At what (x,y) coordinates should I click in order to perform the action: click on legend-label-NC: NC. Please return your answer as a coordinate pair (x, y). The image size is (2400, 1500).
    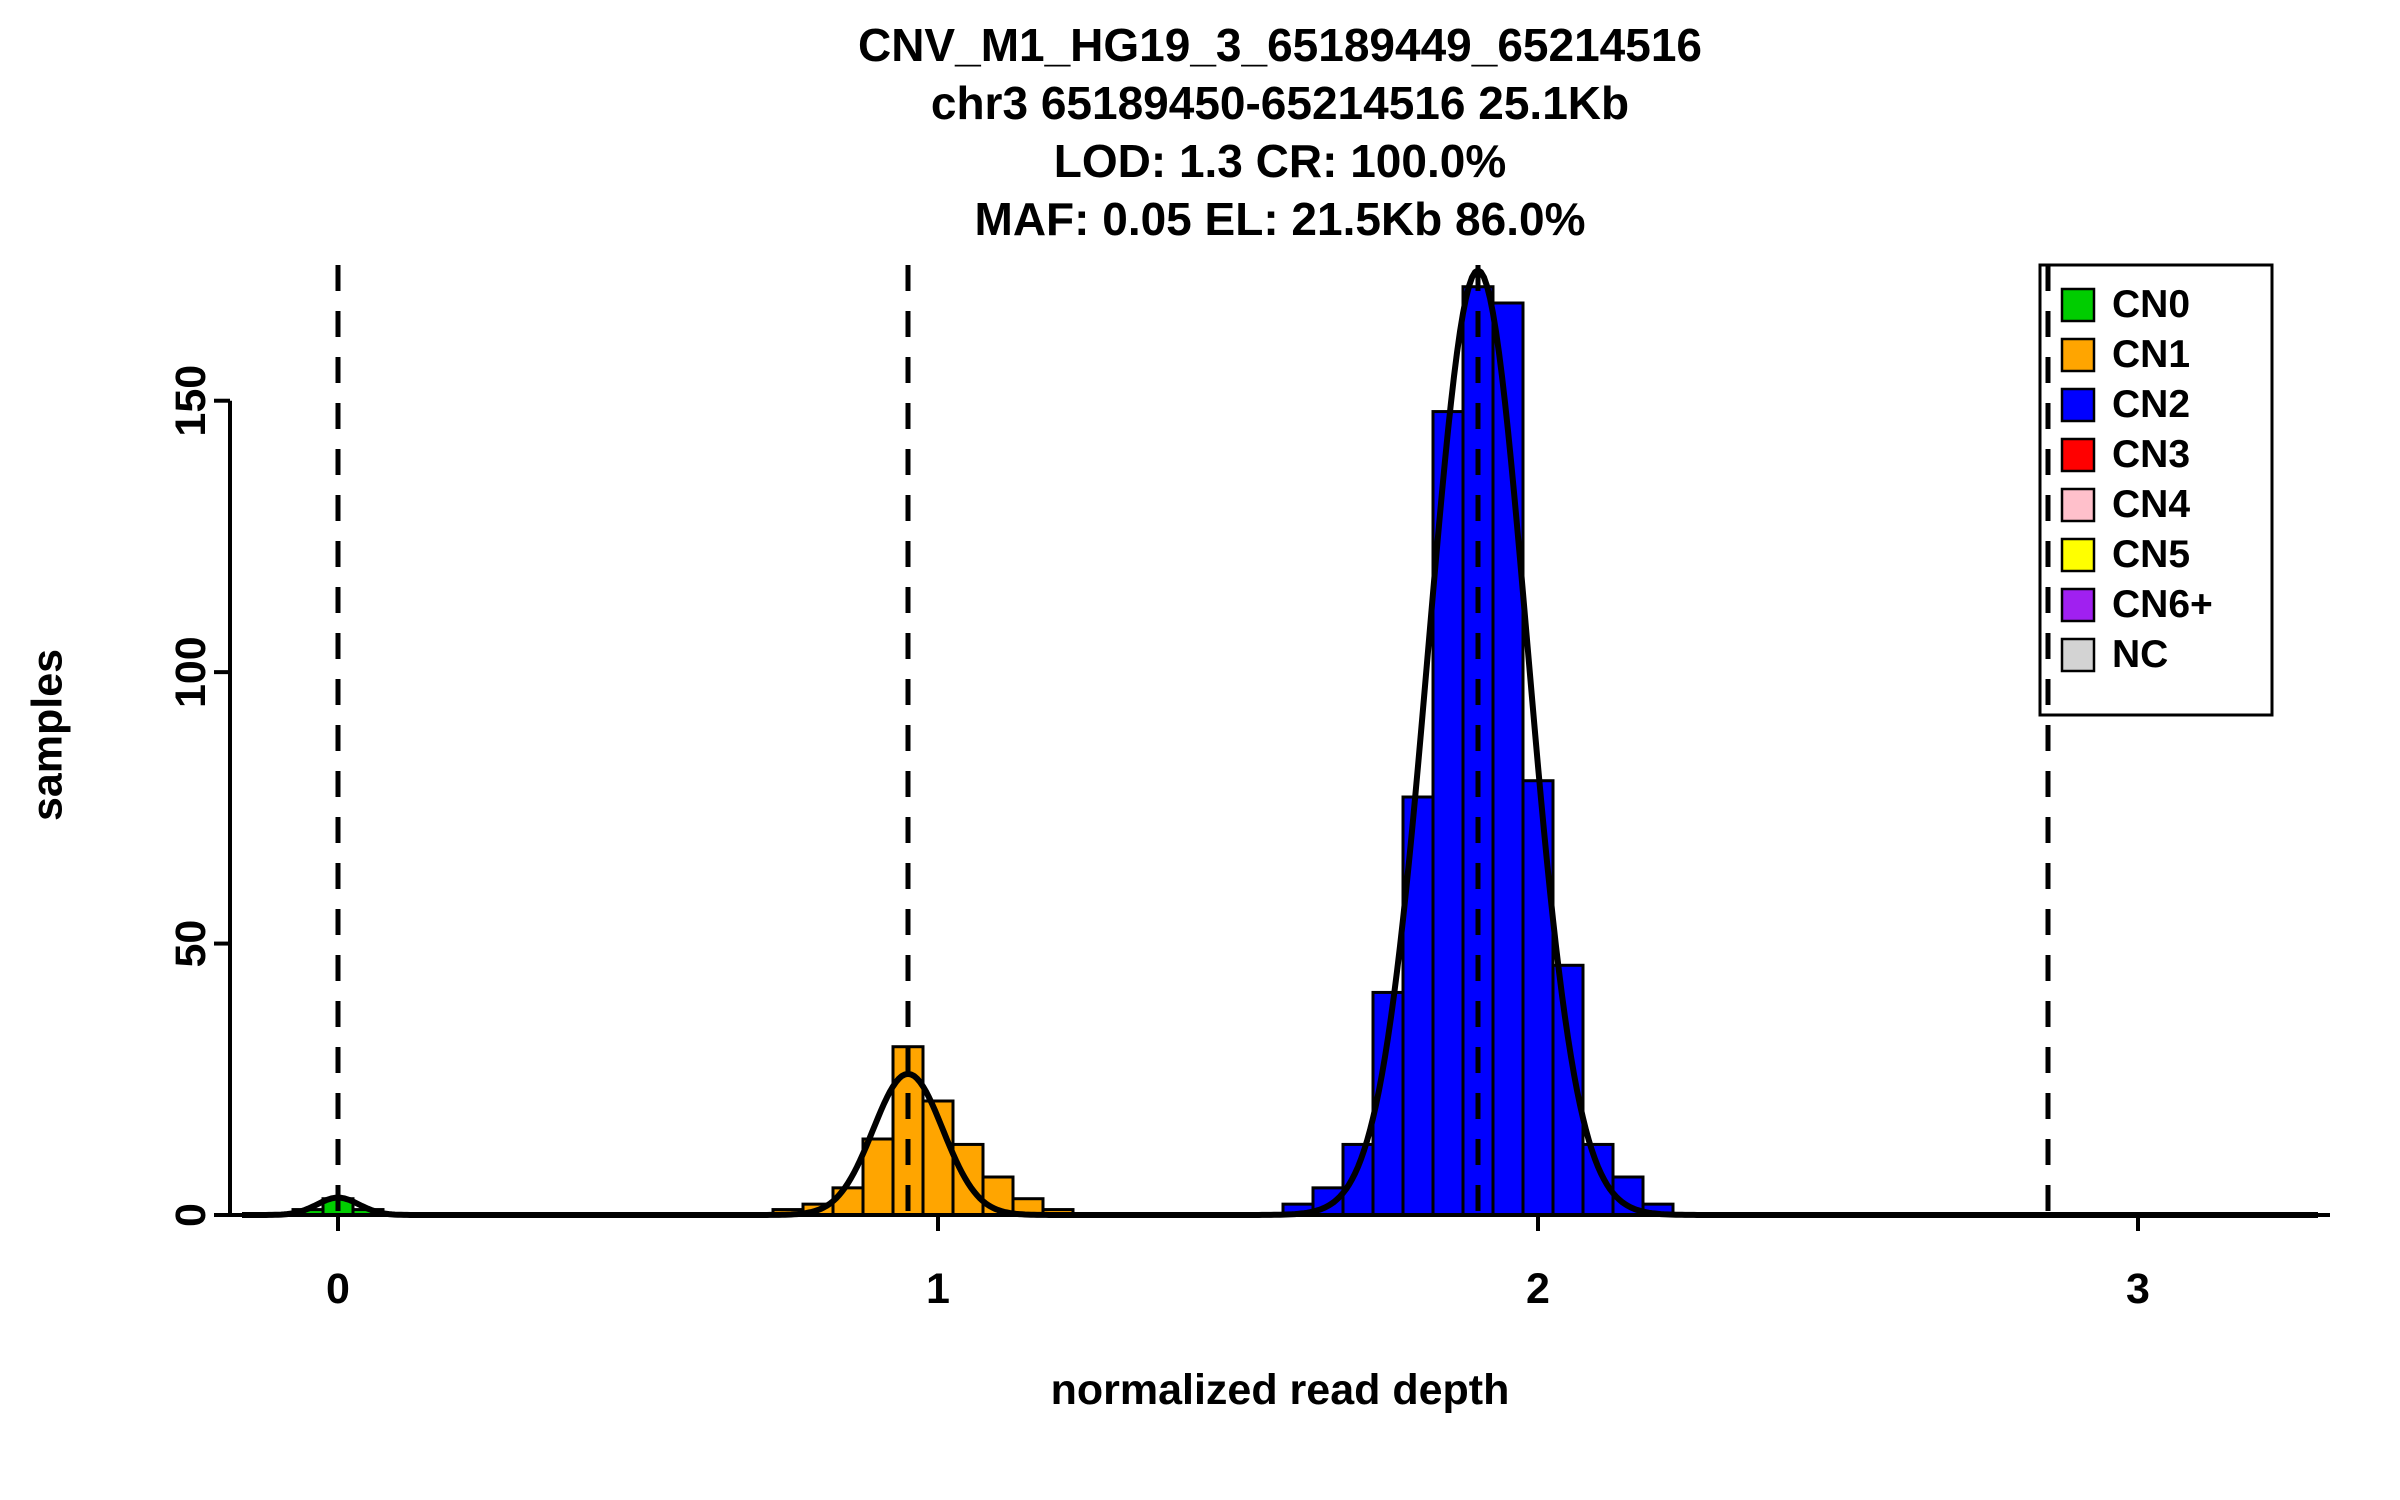
    Looking at the image, I should click on (2140, 654).